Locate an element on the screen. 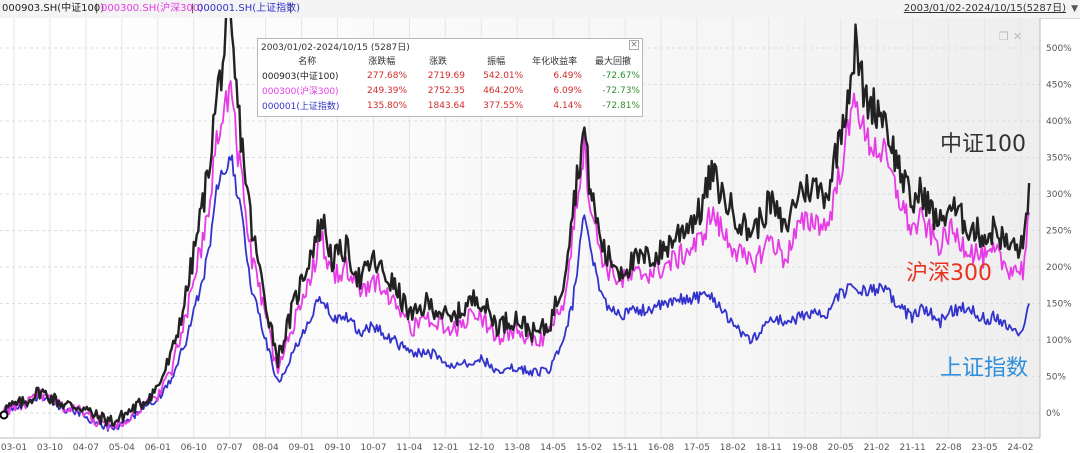  y-tick-label: 350% is located at coordinates (1059, 159).